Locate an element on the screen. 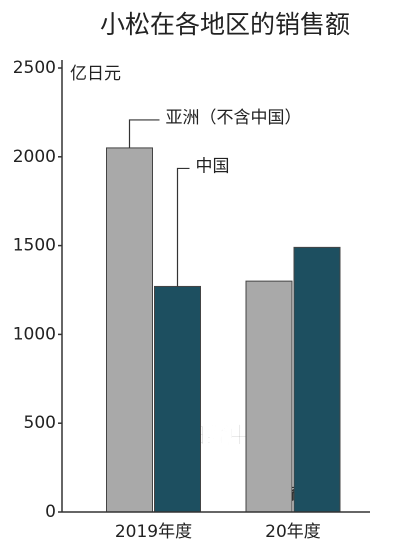  x-tick-label: 20年度 is located at coordinates (293, 532).